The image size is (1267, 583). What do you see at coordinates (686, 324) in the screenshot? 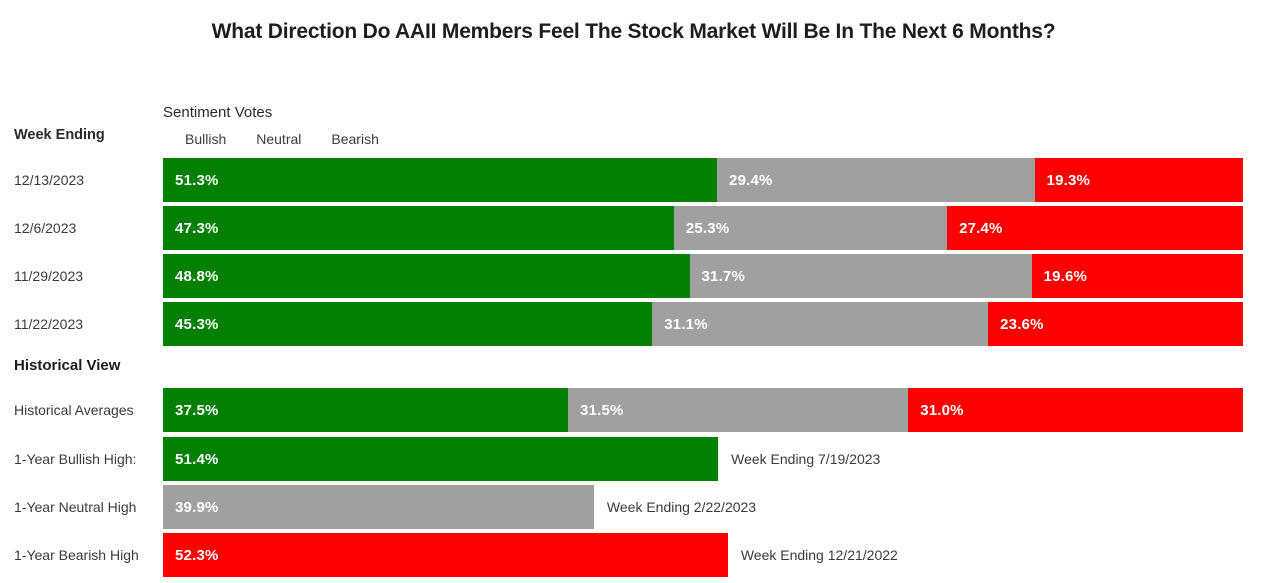
I see `segment-value: 31.1%` at bounding box center [686, 324].